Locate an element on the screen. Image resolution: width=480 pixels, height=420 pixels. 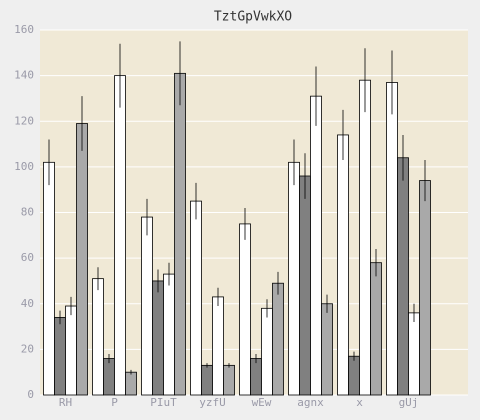
y-tick-label: 60 is located at coordinates (27, 257).